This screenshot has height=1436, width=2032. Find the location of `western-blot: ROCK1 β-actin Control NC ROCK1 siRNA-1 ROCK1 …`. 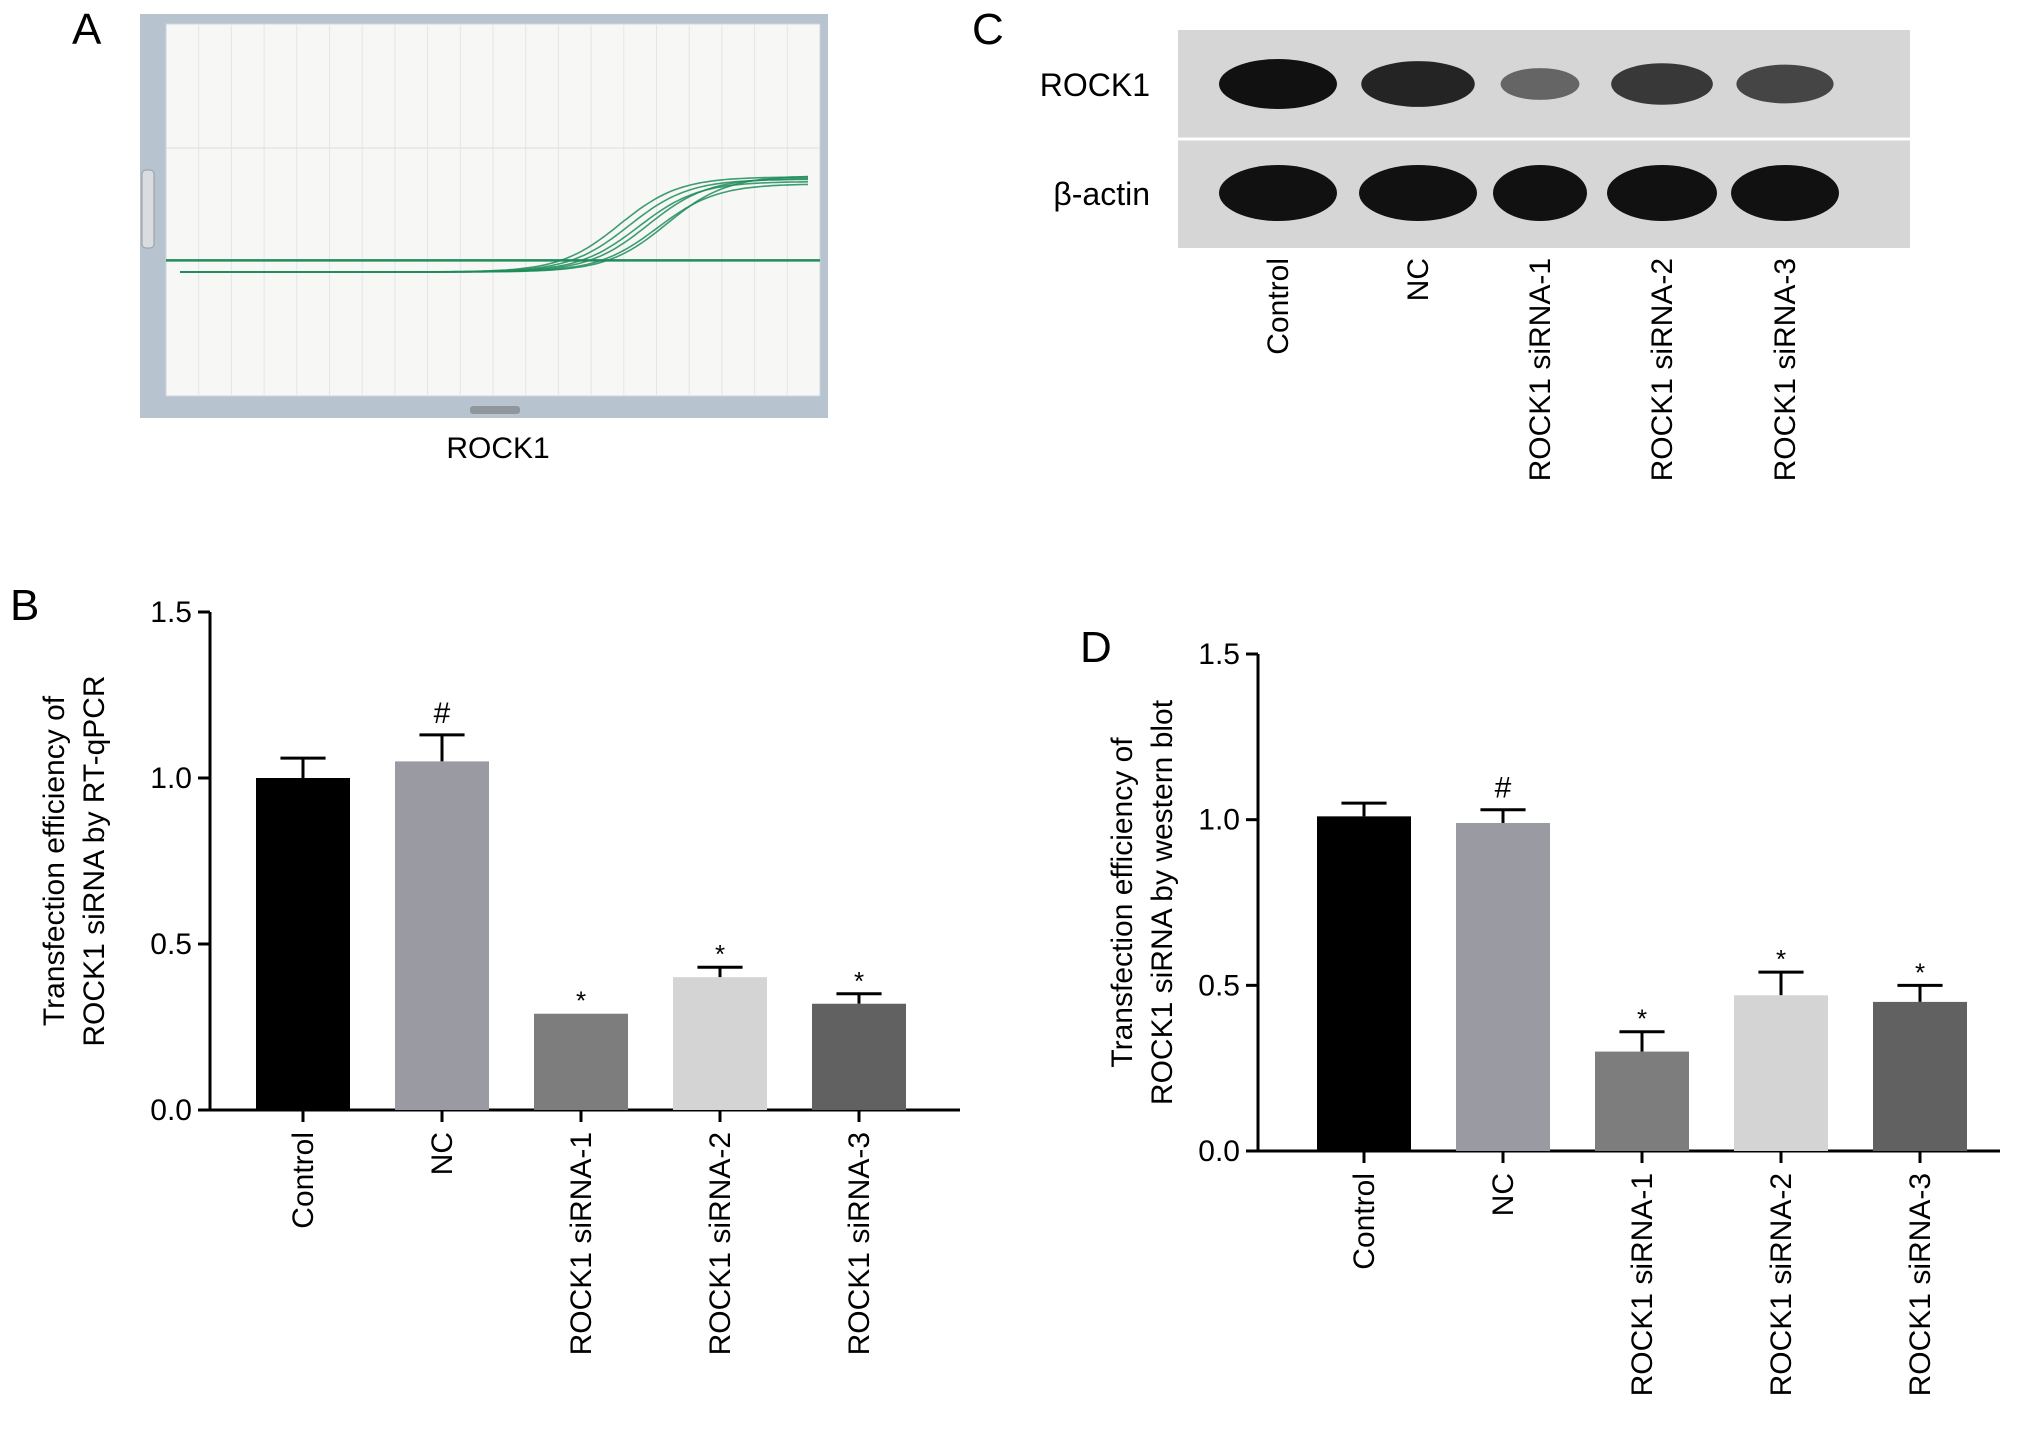

western-blot: ROCK1 β-actin Control NC ROCK1 siRNA-1 ROCK1 … is located at coordinates (1475, 255).